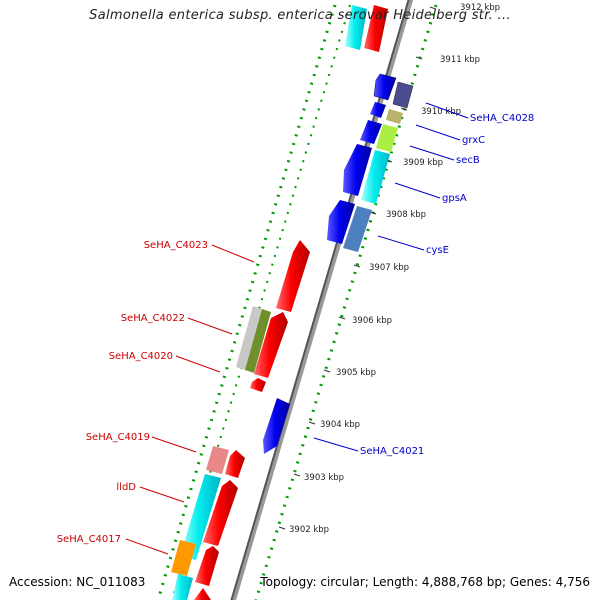  What do you see at coordinates (118, 437) in the screenshot?
I see `gene-label: SeHA_C4019` at bounding box center [118, 437].